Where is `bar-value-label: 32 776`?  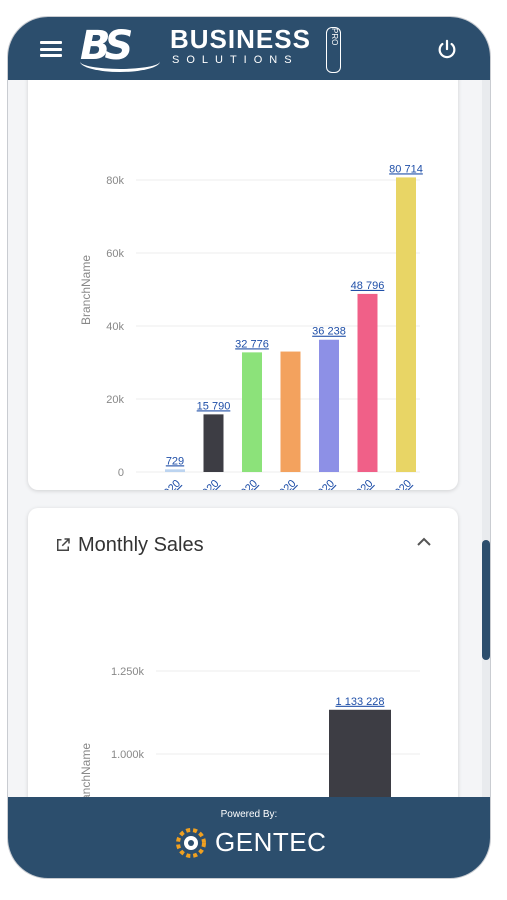
bar-value-label: 32 776 is located at coordinates (252, 344).